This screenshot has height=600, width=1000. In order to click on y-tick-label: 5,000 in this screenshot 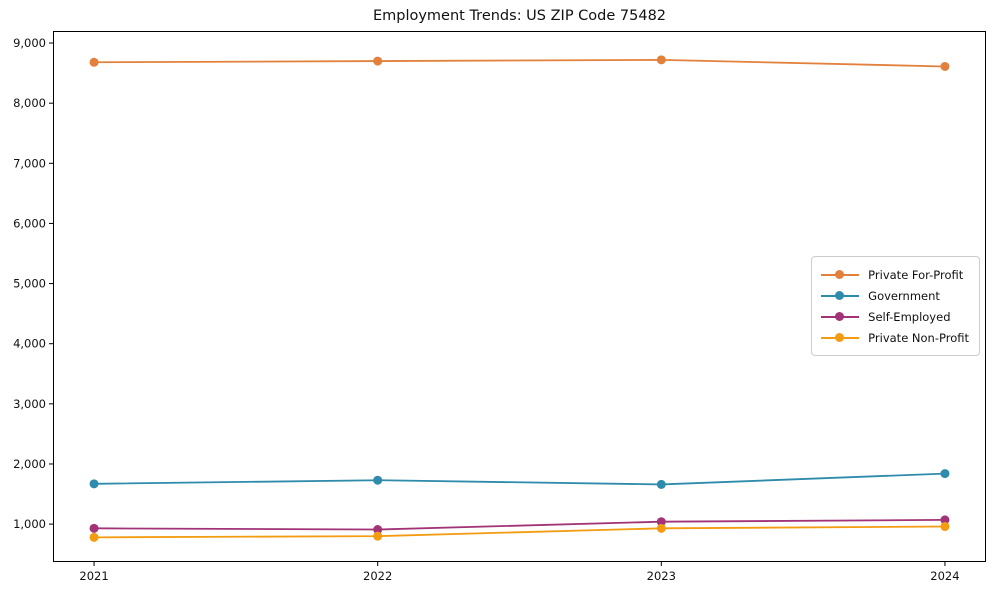, I will do `click(29, 284)`.